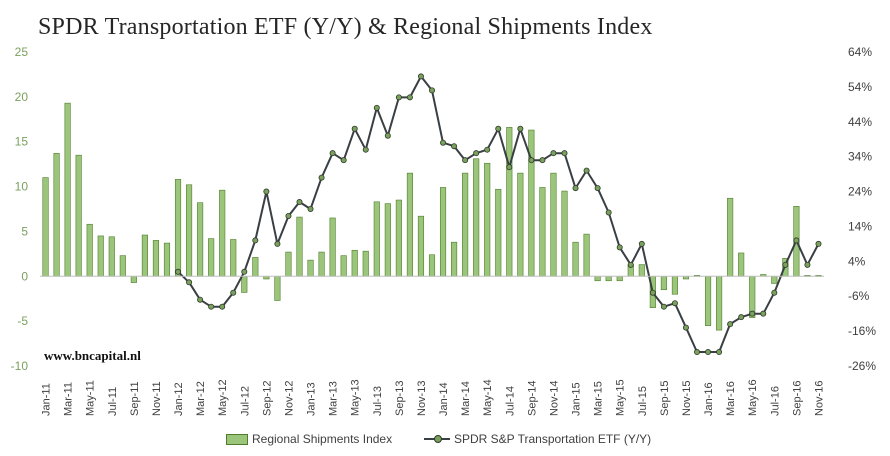 This screenshot has width=890, height=456. Describe the element at coordinates (135, 398) in the screenshot. I see `x-tick-label: Sep-11` at that location.